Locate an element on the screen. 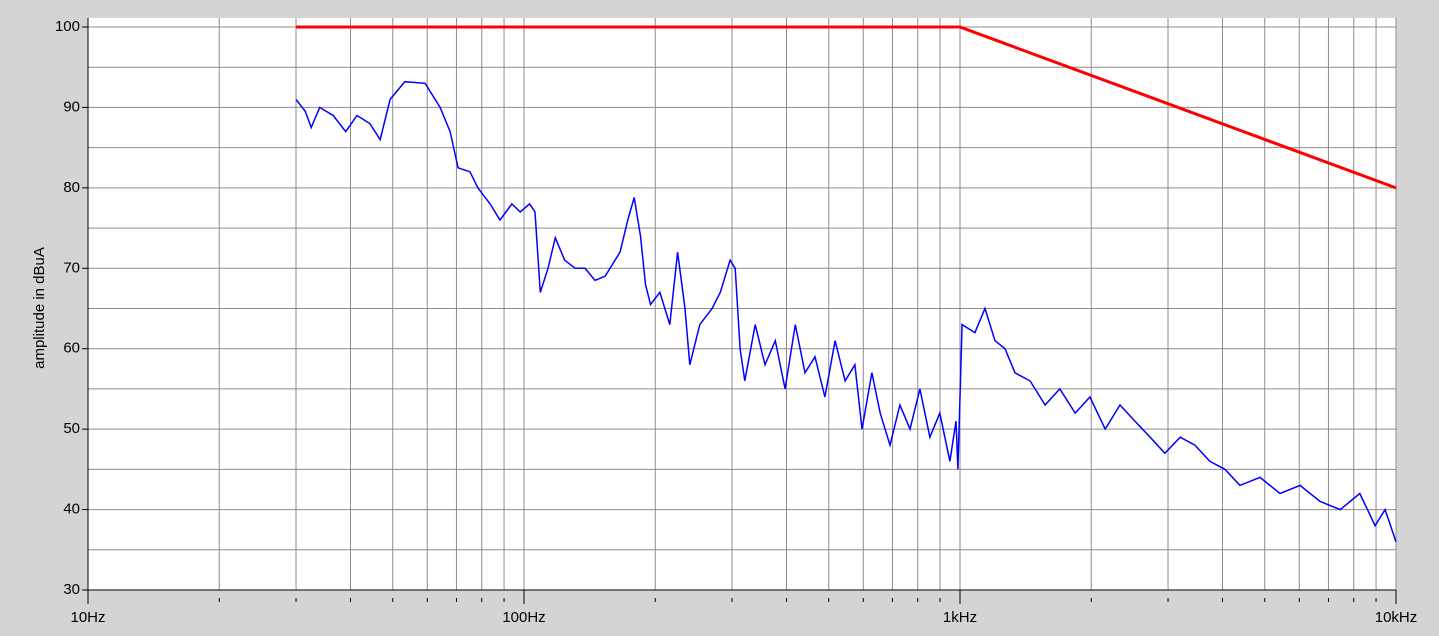 The width and height of the screenshot is (1439, 636). y-tick-label: 100 is located at coordinates (67, 26).